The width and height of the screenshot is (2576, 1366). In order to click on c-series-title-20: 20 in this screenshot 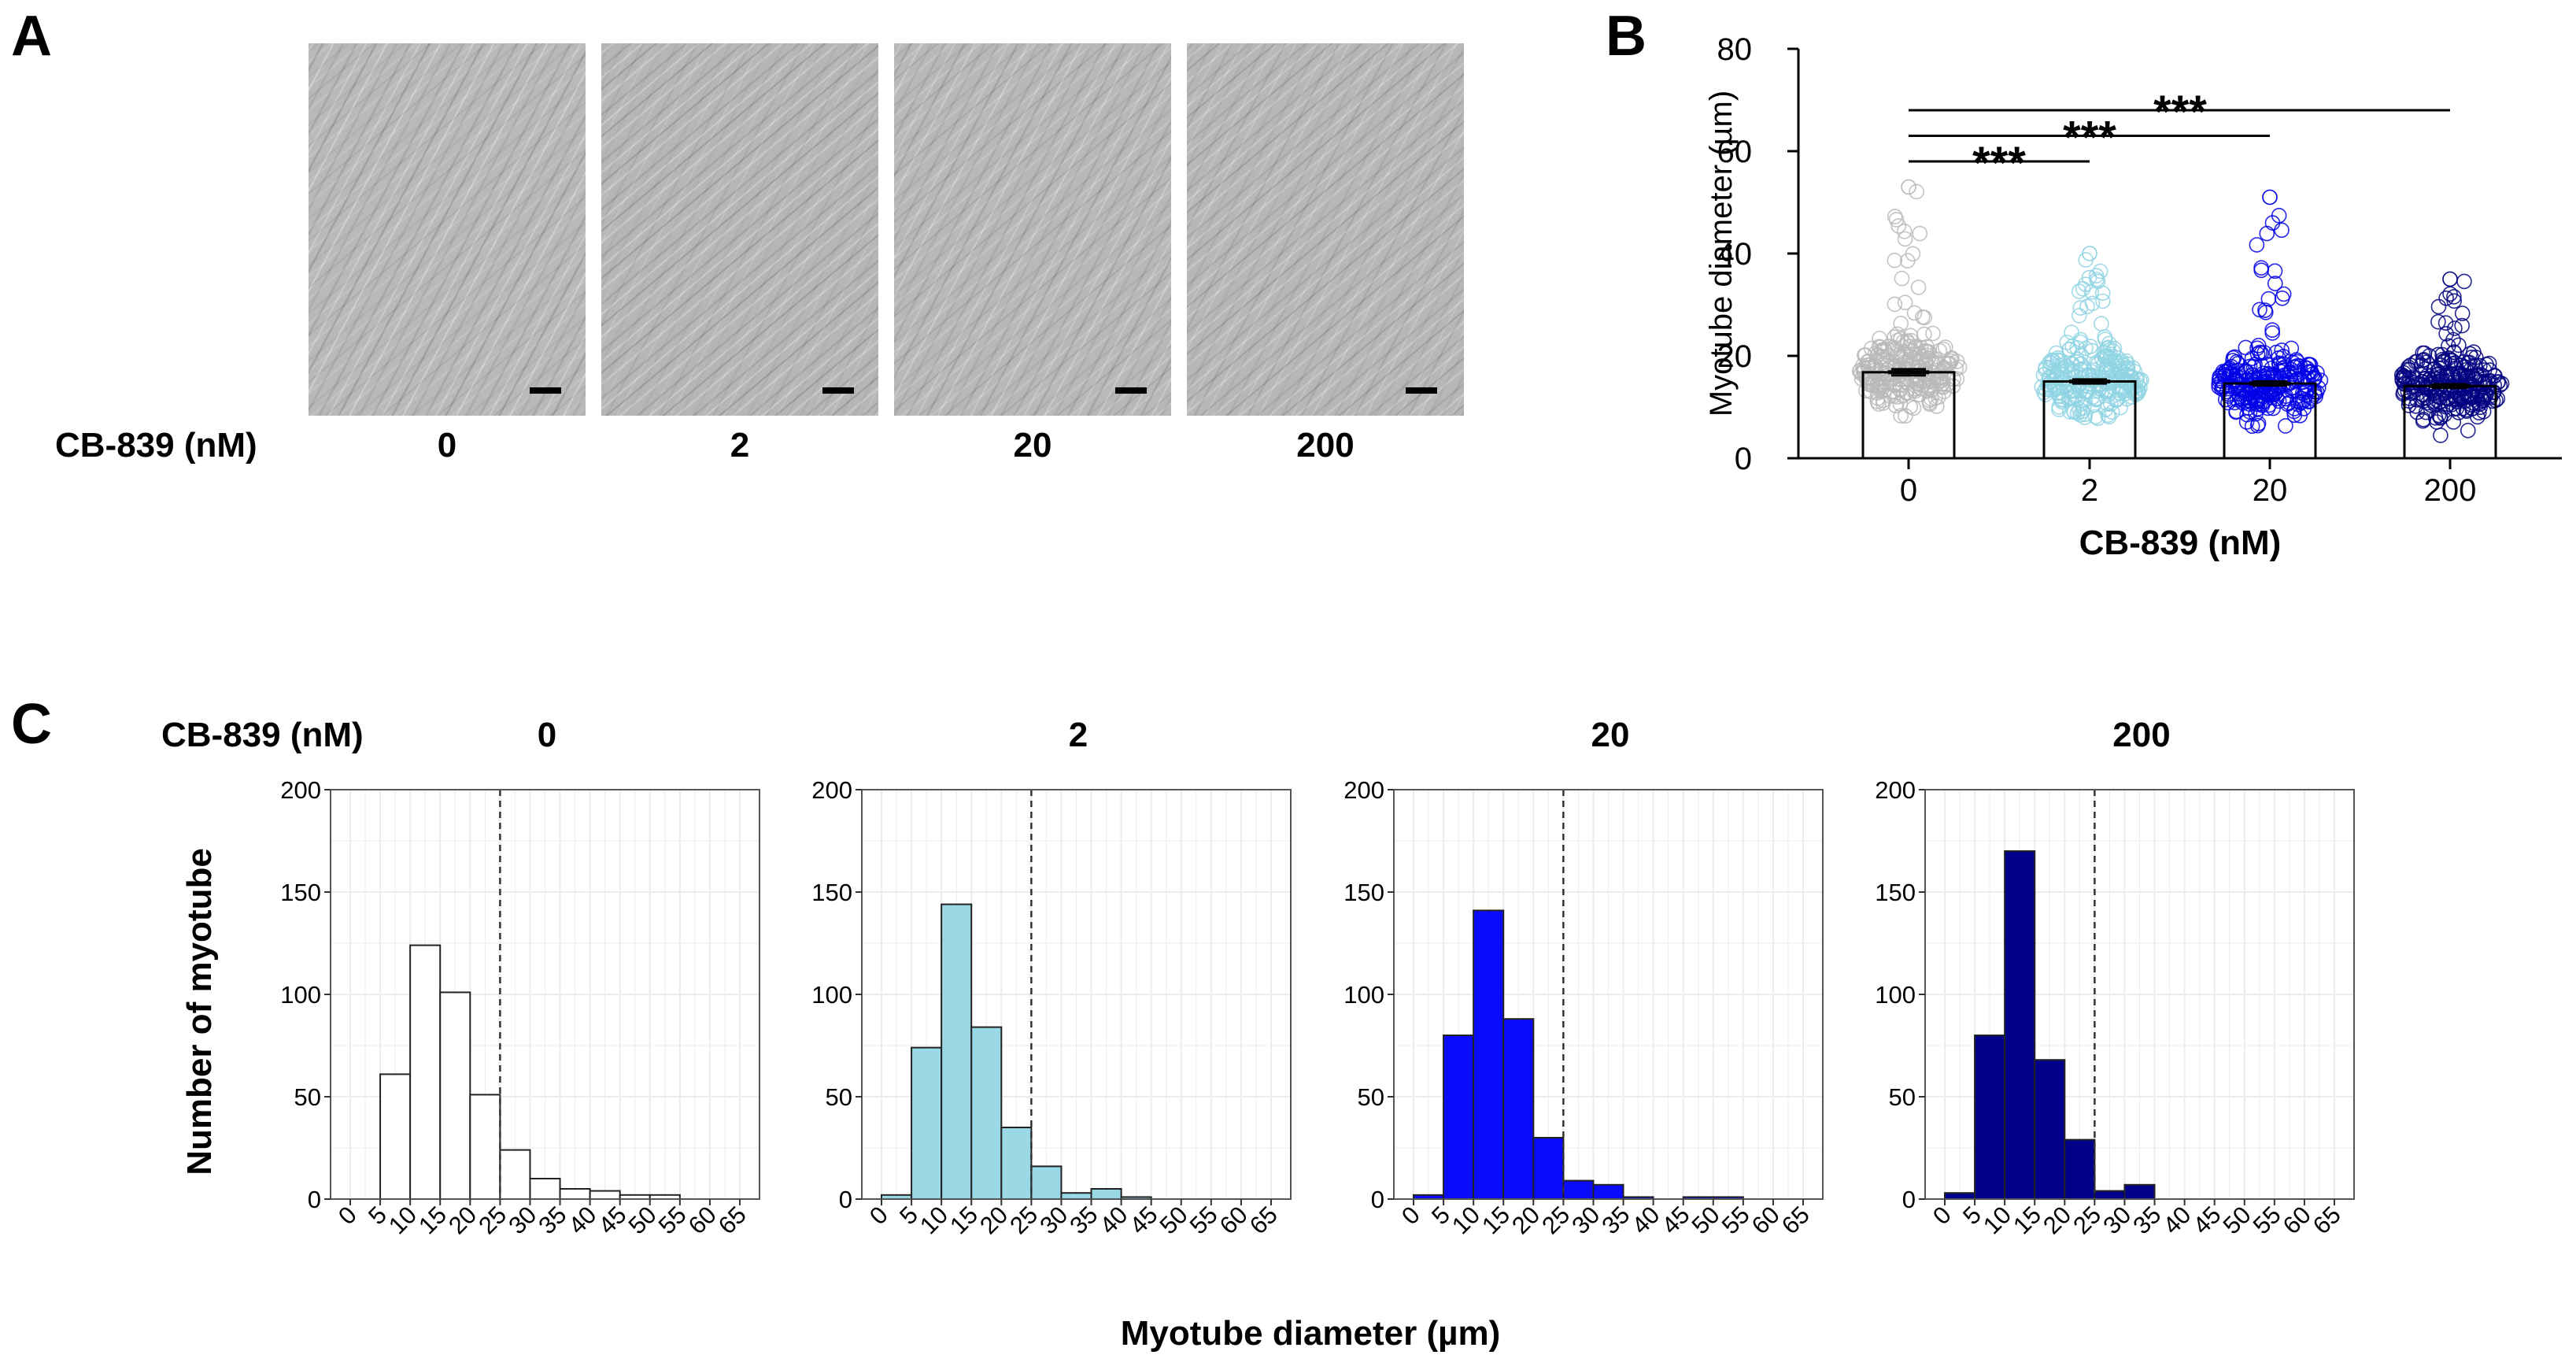, I will do `click(1610, 735)`.